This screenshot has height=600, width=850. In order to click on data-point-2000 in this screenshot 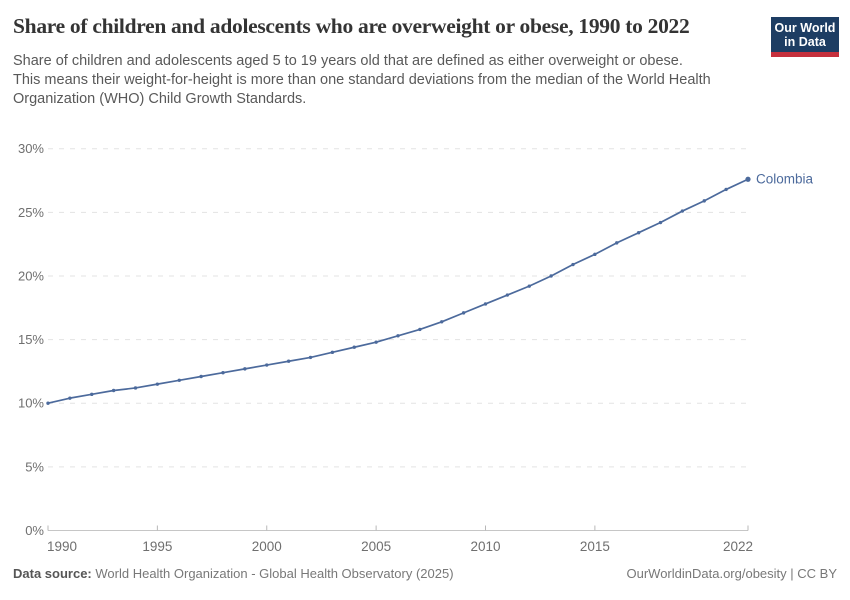, I will do `click(267, 365)`.